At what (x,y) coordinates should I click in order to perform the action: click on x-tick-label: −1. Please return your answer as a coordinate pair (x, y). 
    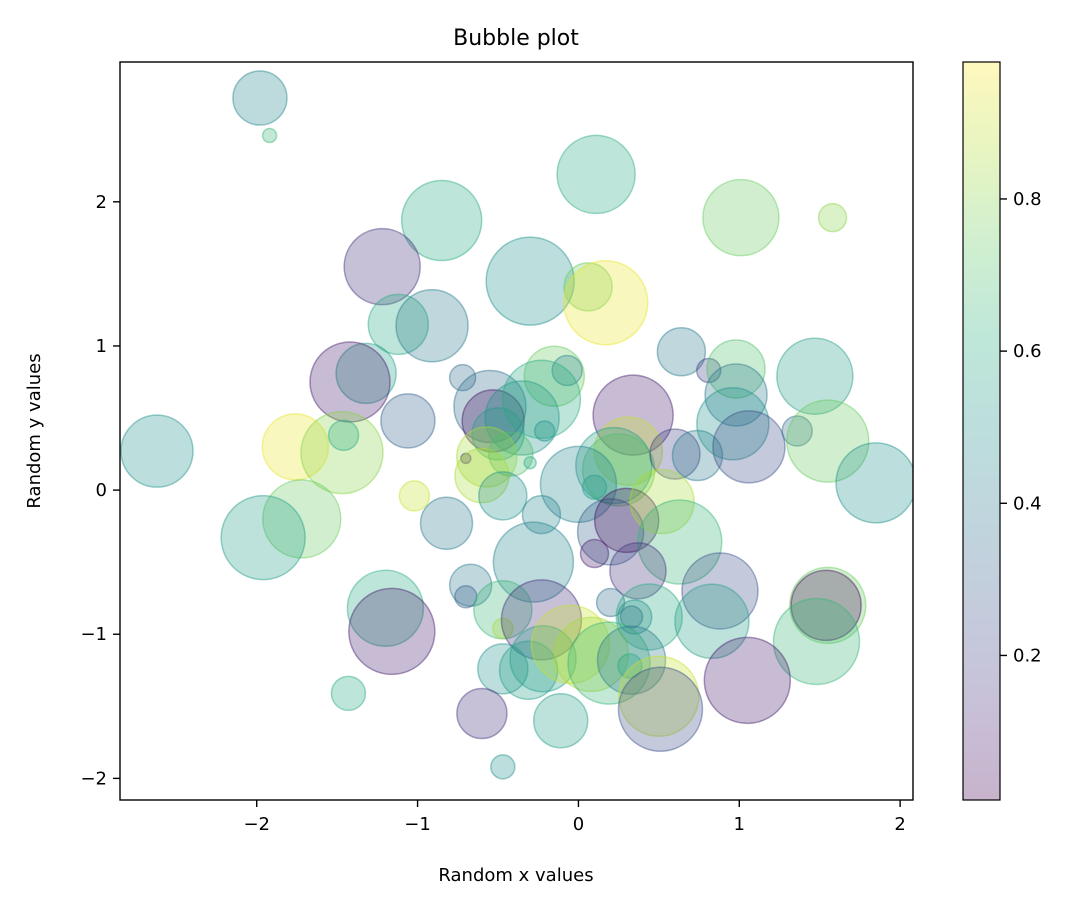
    Looking at the image, I should click on (417, 824).